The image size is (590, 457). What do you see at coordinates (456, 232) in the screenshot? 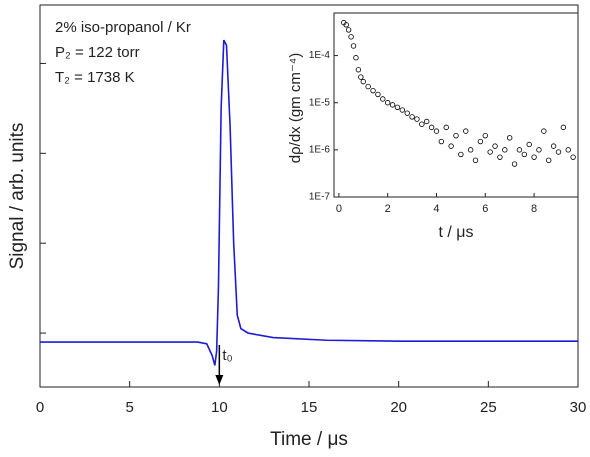
I see `x-axis-label: t / μs` at bounding box center [456, 232].